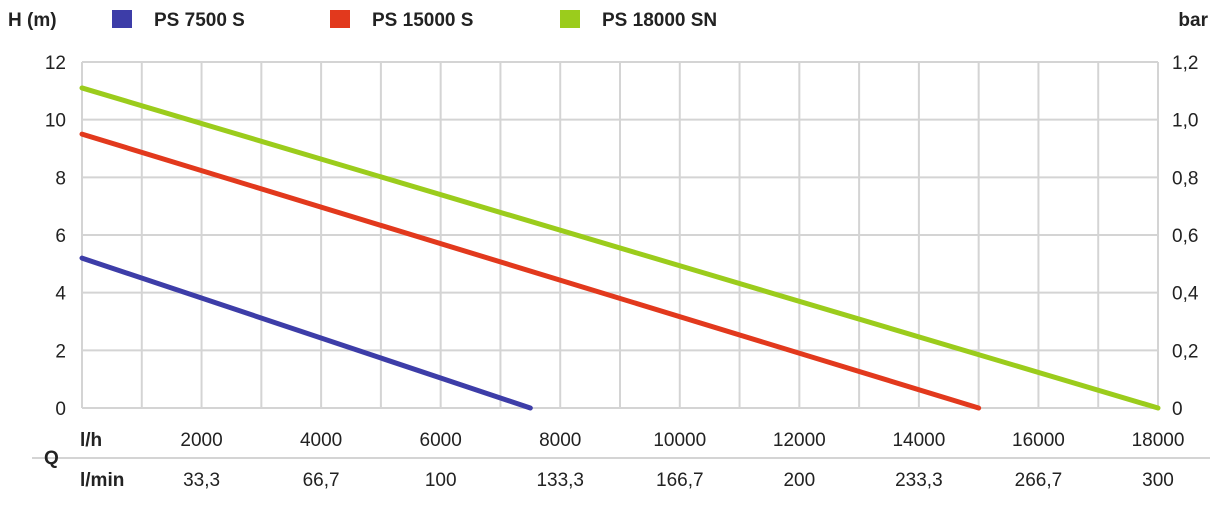  Describe the element at coordinates (60, 409) in the screenshot. I see `y-tick-label-left: 0` at that location.